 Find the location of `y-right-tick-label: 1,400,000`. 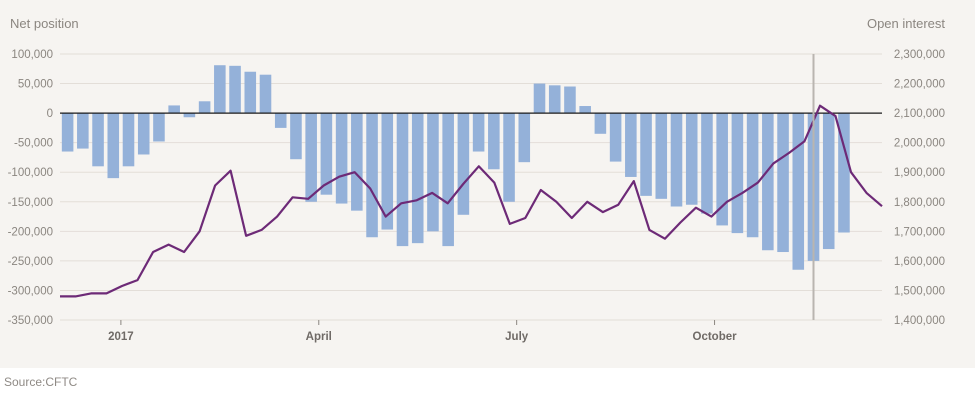

y-right-tick-label: 1,400,000 is located at coordinates (919, 321).